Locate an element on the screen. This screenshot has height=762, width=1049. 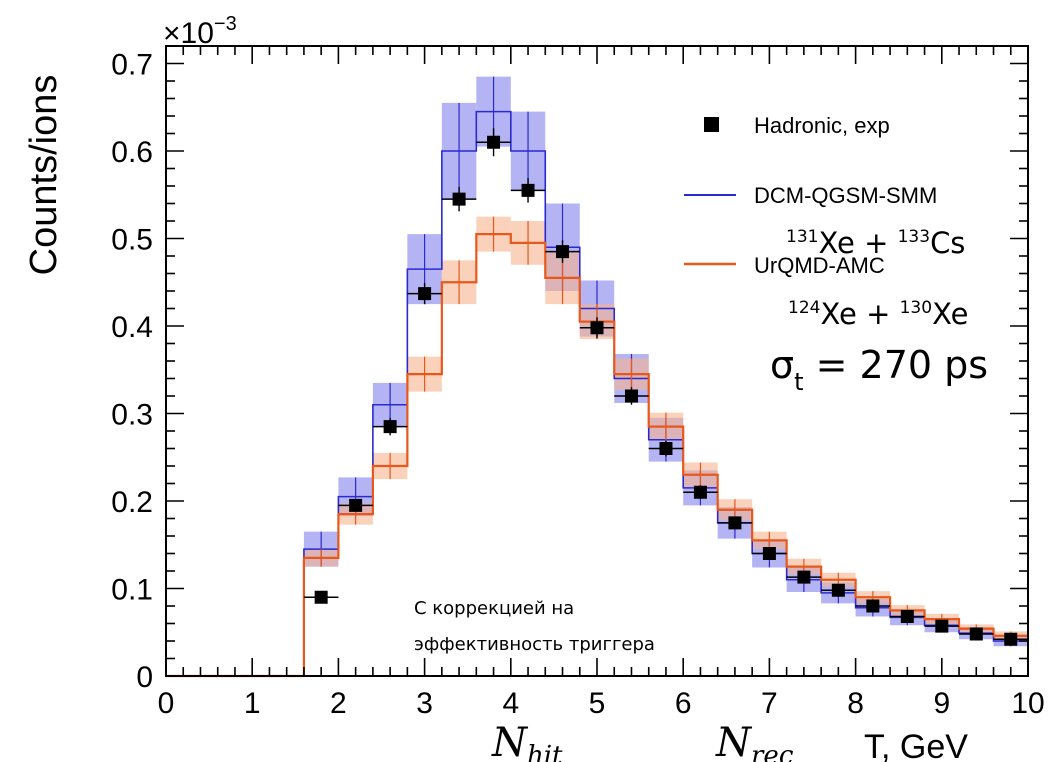
y-multiplier: ×10⁻³ is located at coordinates (200, 31).